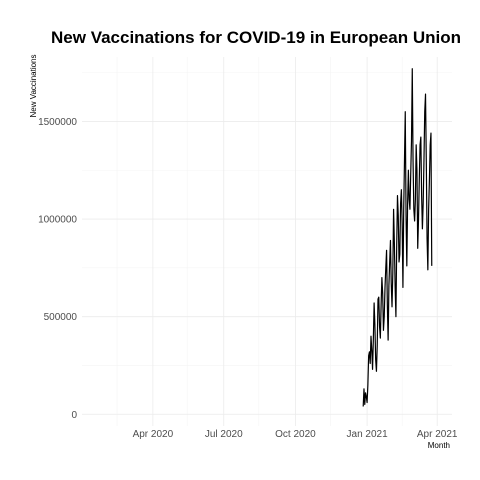 The width and height of the screenshot is (480, 480). What do you see at coordinates (439, 445) in the screenshot?
I see `x-axis-label: Month` at bounding box center [439, 445].